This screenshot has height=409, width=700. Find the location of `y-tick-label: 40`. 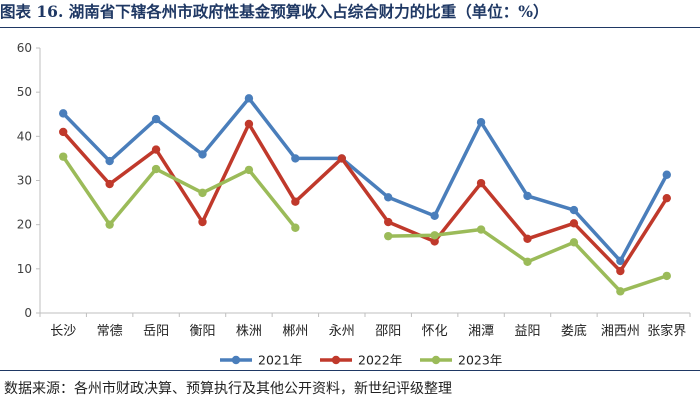

y-tick-label: 40 is located at coordinates (24, 136).